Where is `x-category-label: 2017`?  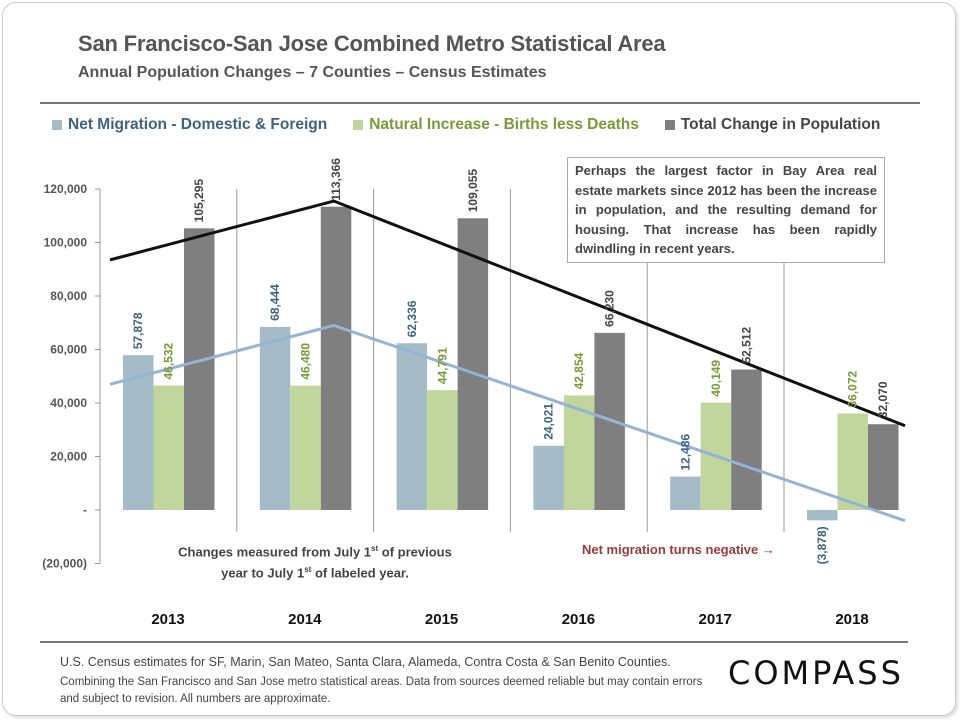 x-category-label: 2017 is located at coordinates (715, 619).